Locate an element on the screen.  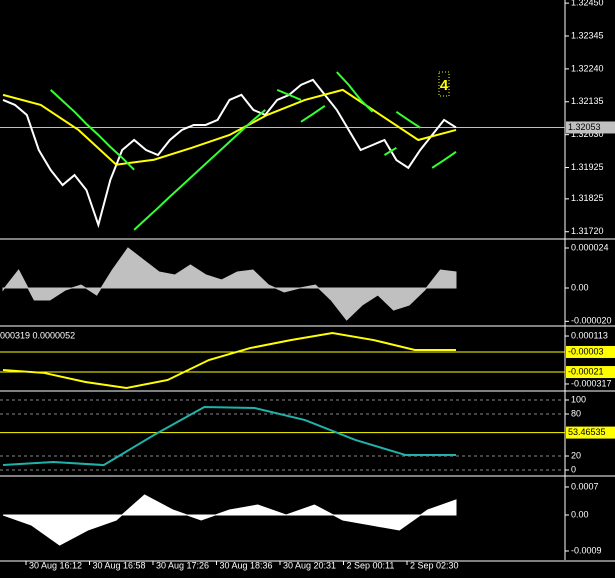
y-tick-label: 1.31825 is located at coordinates (587, 198).